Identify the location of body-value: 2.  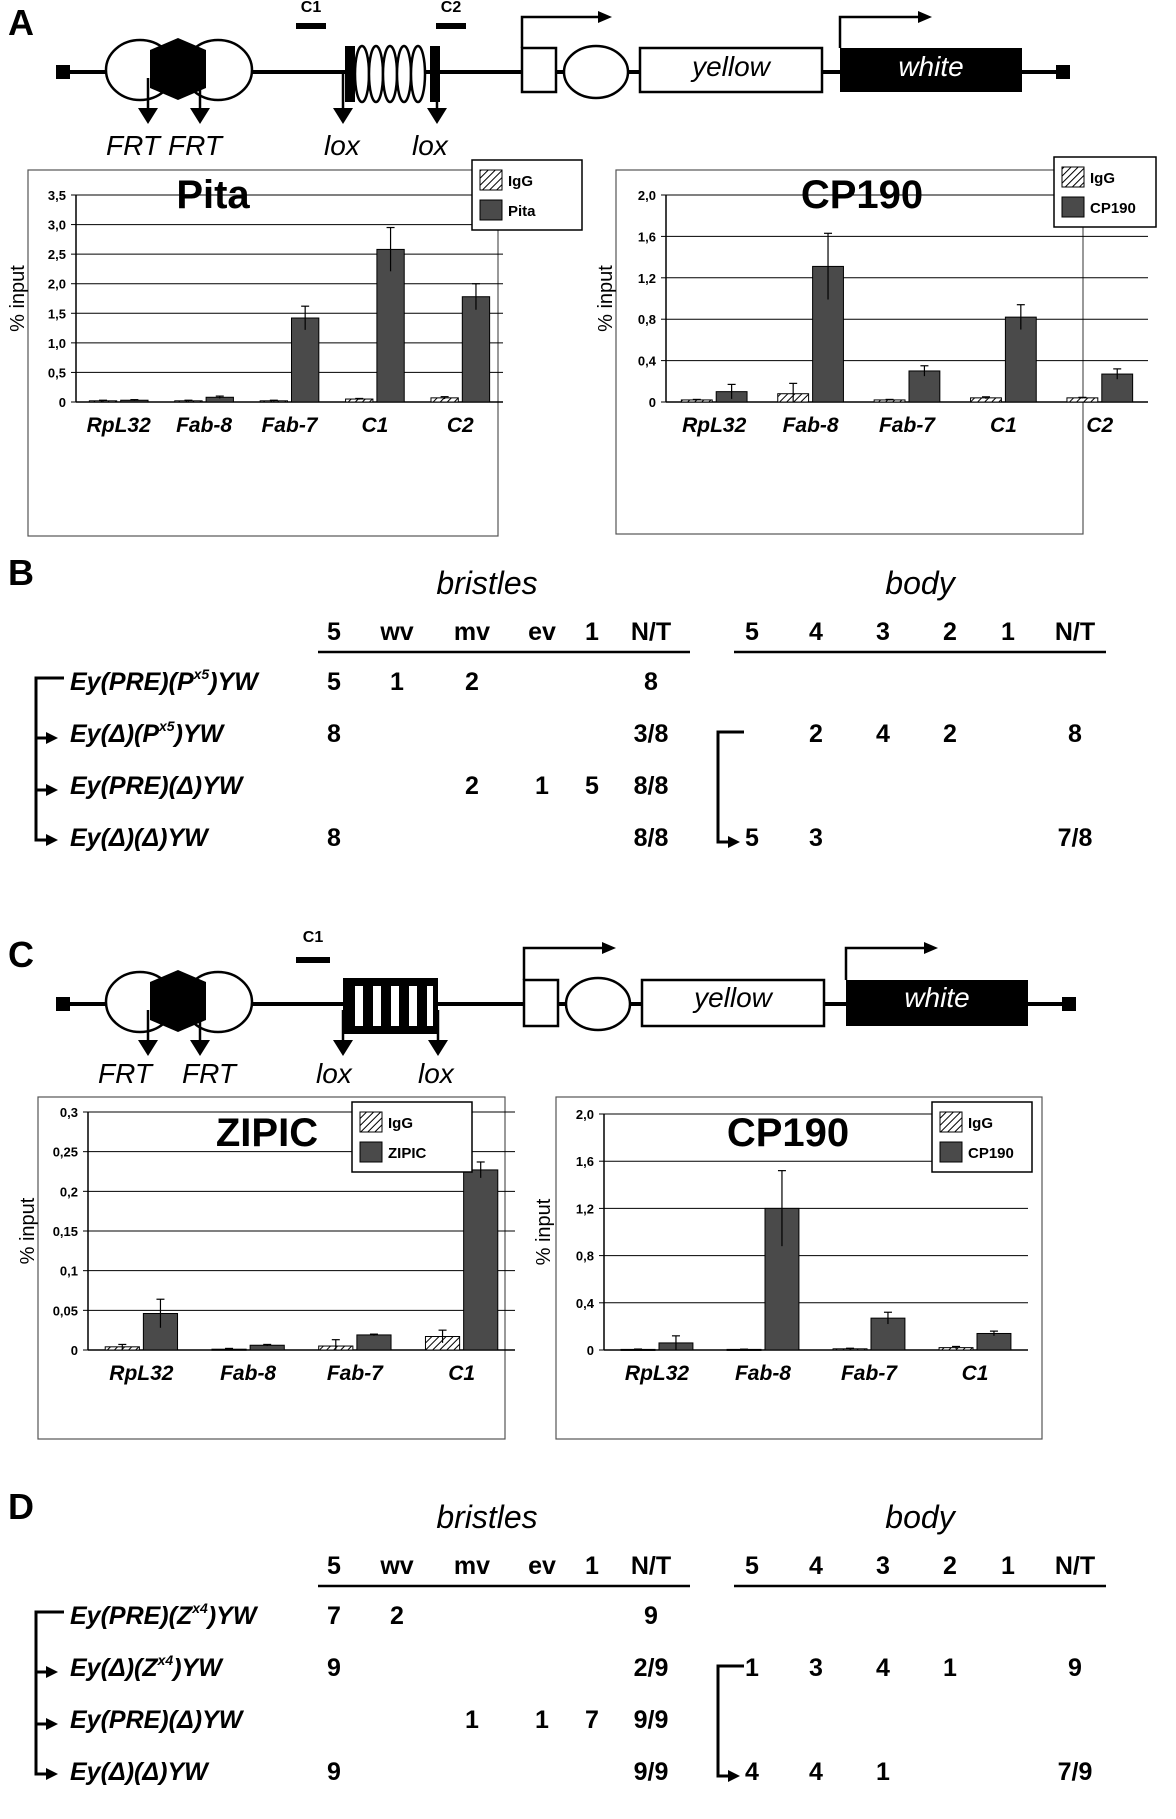
(950, 734).